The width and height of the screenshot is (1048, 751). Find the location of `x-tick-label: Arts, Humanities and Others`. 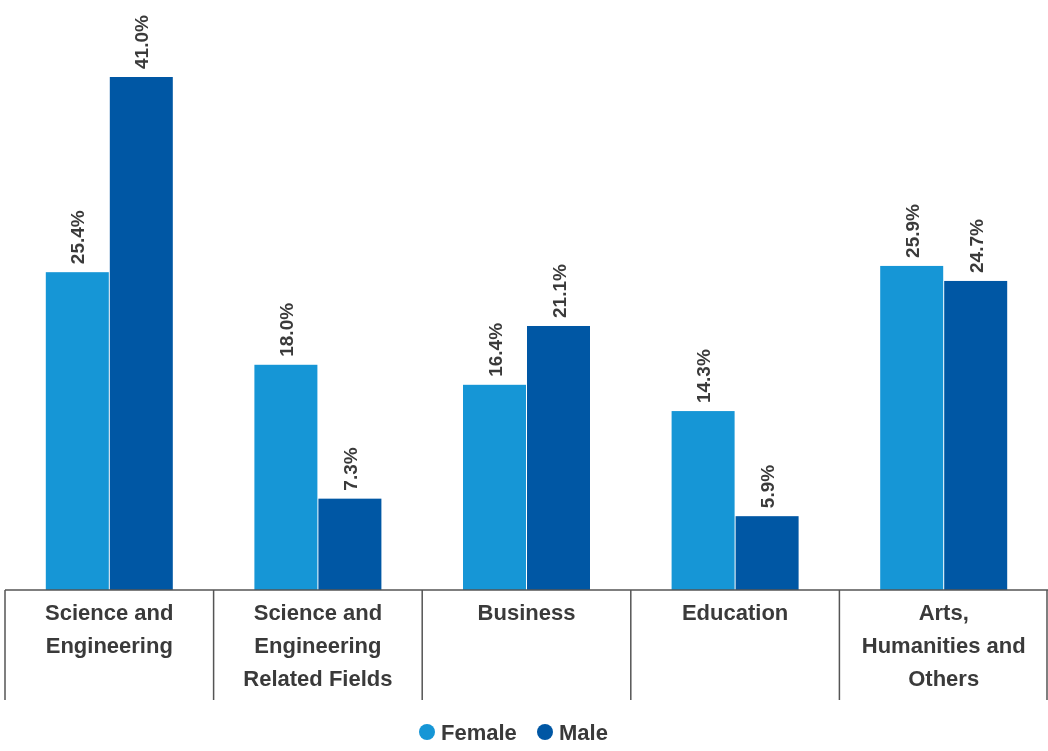

x-tick-label: Arts, Humanities and Others is located at coordinates (943, 645).